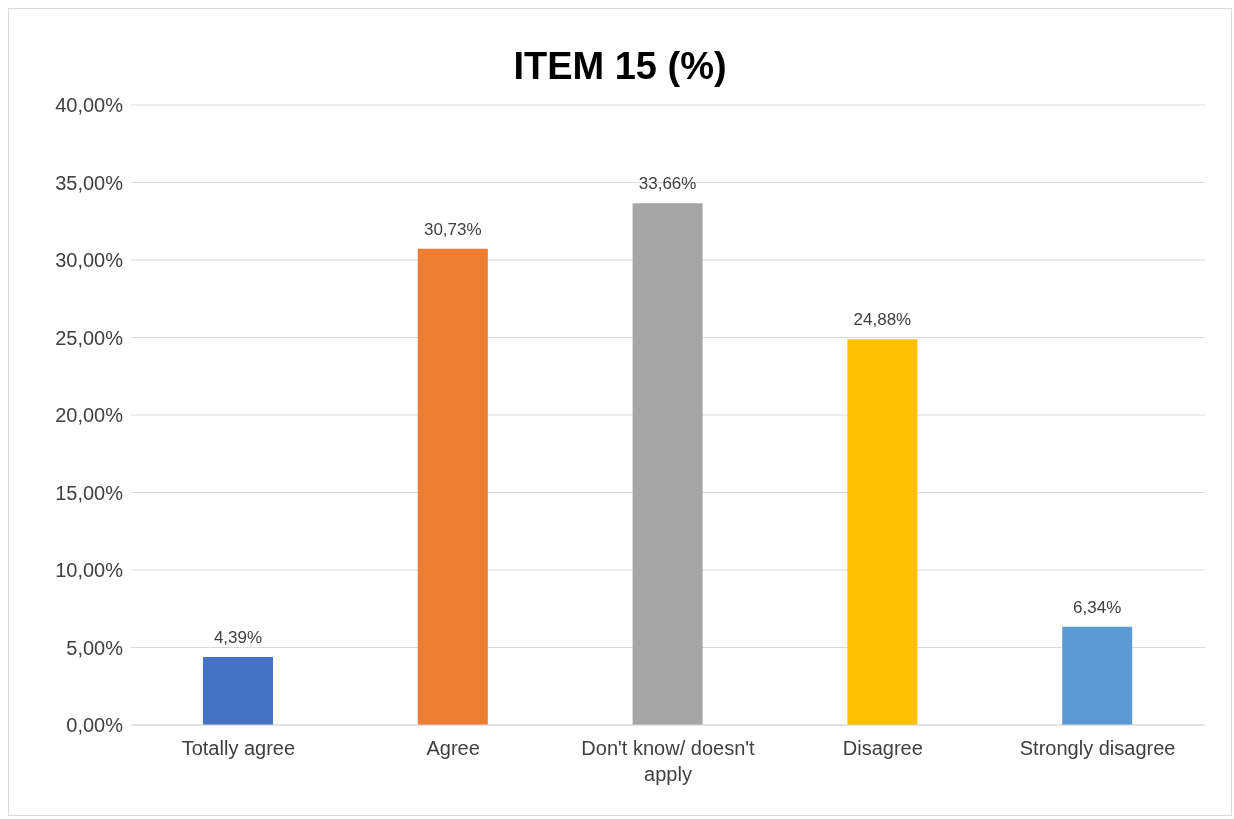 The image size is (1234, 819). What do you see at coordinates (89, 570) in the screenshot?
I see `y-tick-label: 10,00%` at bounding box center [89, 570].